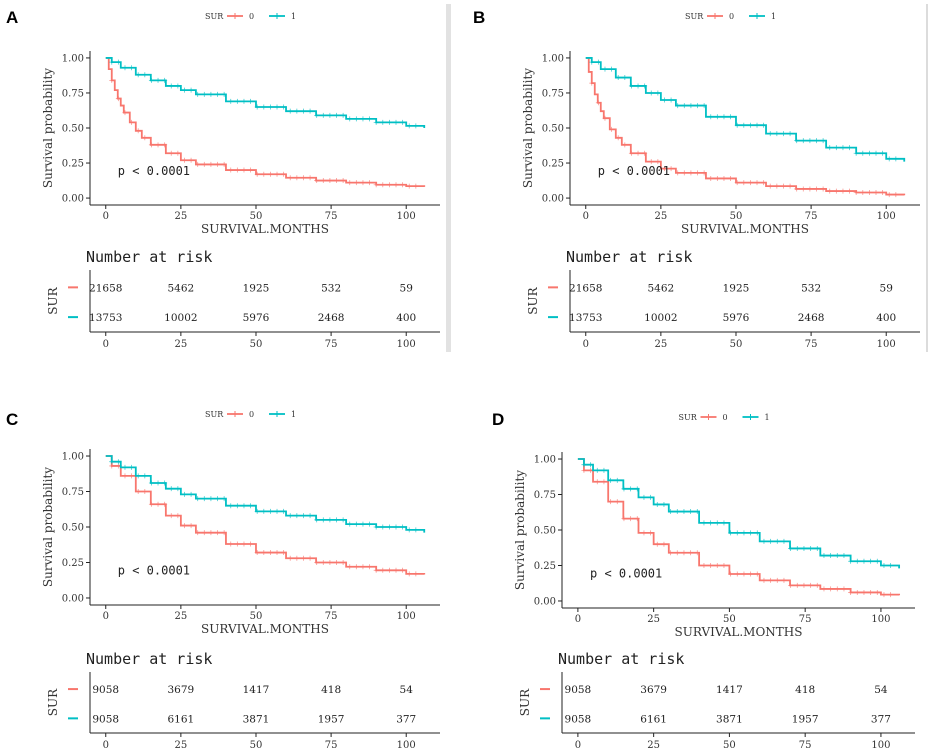 This screenshot has width=930, height=753. What do you see at coordinates (149, 659) in the screenshot?
I see `risk-table-title: Number at risk` at bounding box center [149, 659].